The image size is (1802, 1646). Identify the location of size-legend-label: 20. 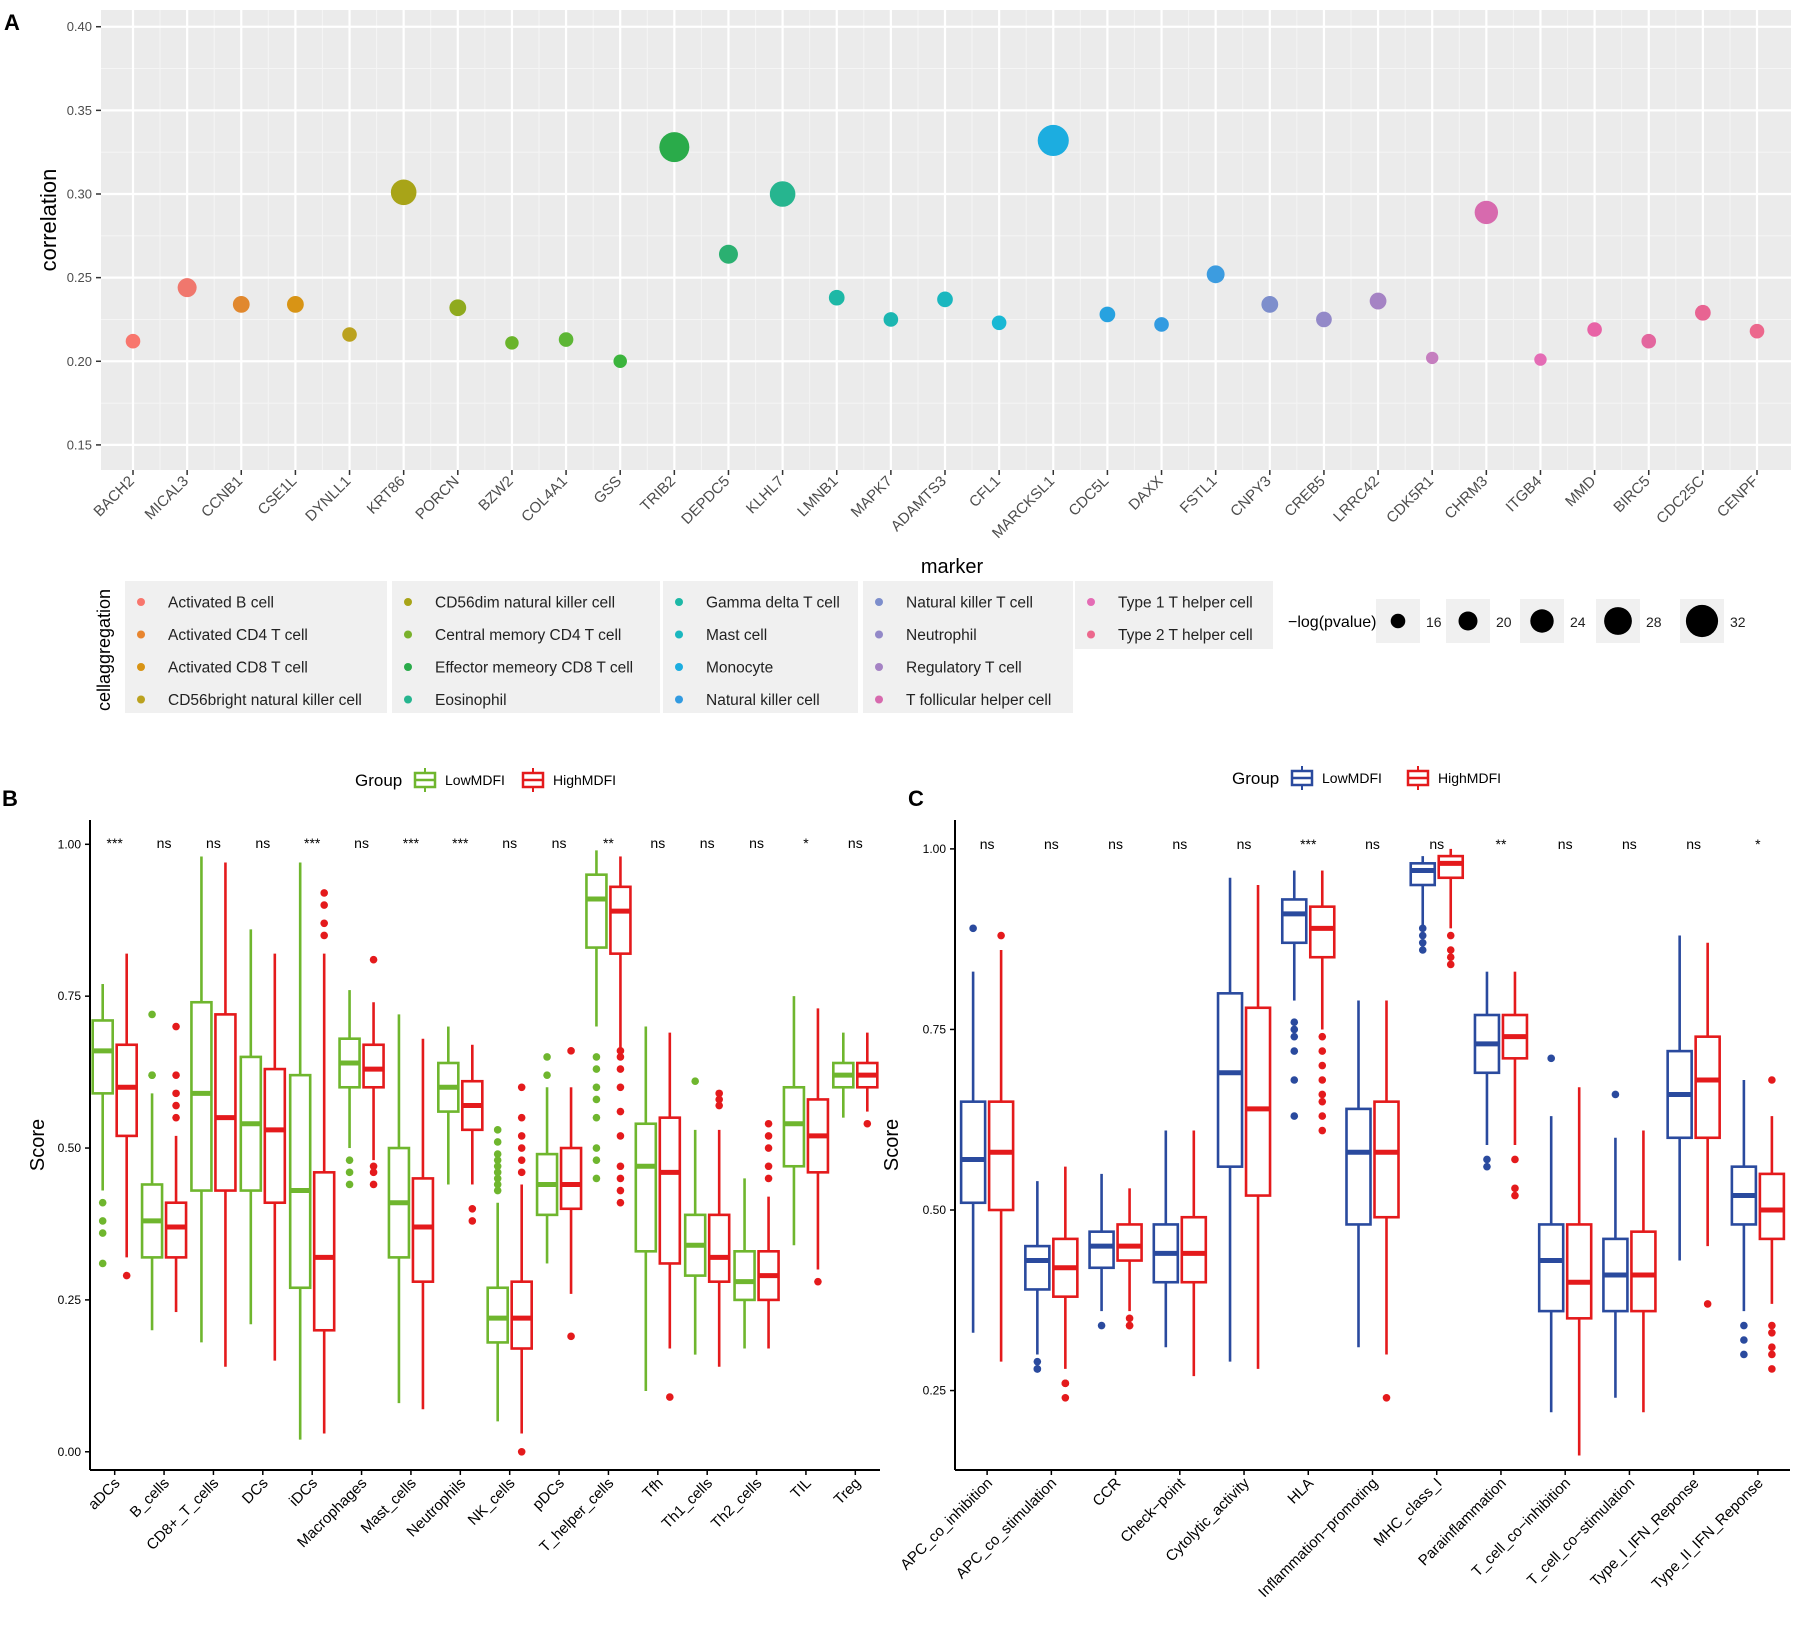
(1504, 622).